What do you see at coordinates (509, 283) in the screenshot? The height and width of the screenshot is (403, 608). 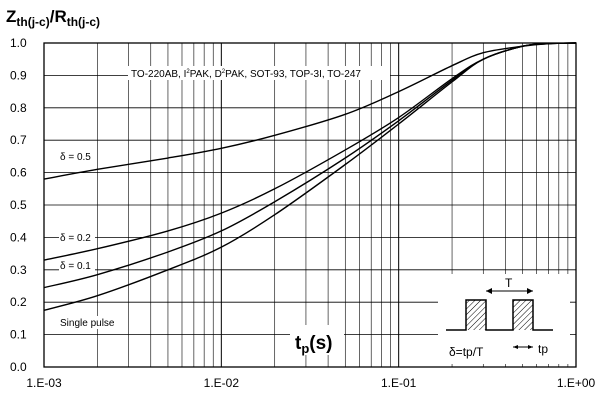 I see `period-label: T` at bounding box center [509, 283].